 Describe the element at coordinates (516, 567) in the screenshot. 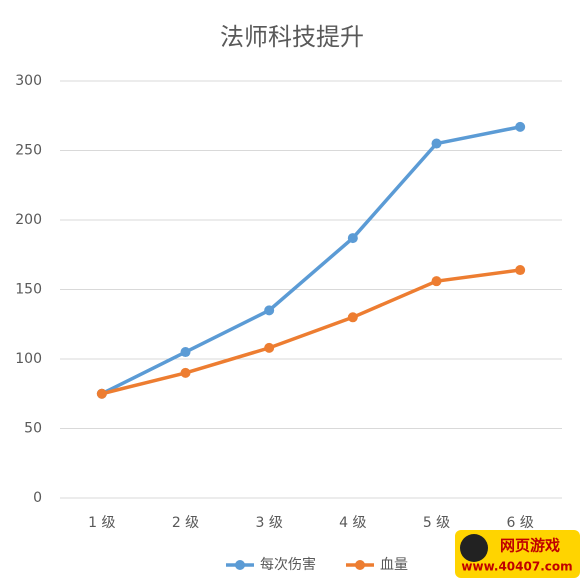

I see `watermark-url: www.40407.com` at that location.